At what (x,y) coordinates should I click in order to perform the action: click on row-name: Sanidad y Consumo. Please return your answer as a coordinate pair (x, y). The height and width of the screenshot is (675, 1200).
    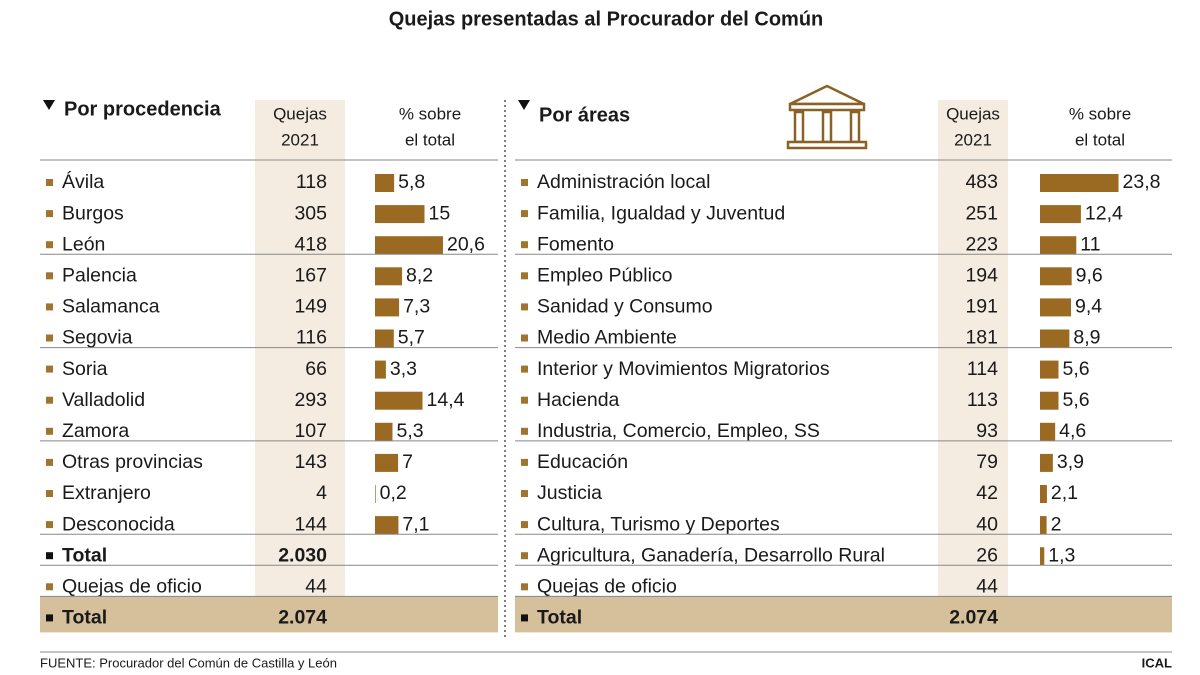
    Looking at the image, I should click on (625, 307).